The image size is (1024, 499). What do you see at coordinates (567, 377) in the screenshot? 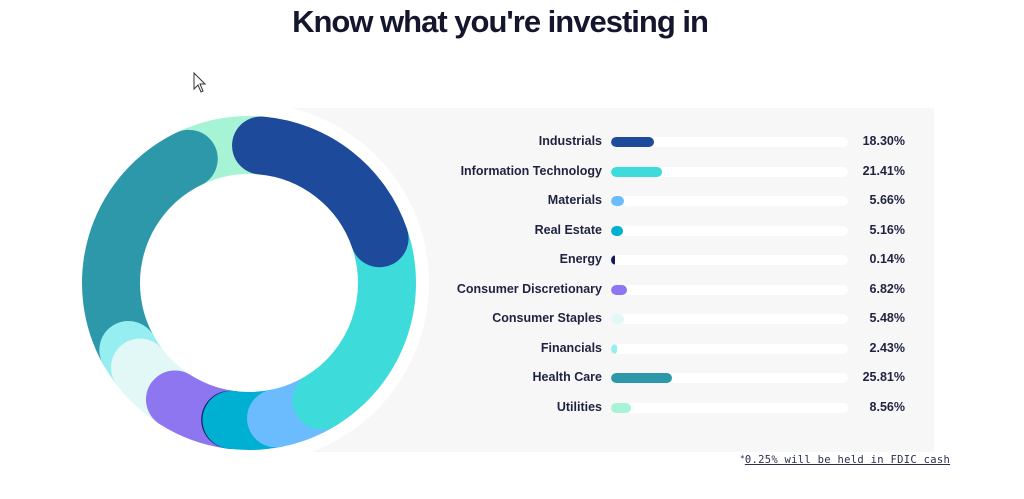
I see `legend-label-health-care: Health Care` at bounding box center [567, 377].